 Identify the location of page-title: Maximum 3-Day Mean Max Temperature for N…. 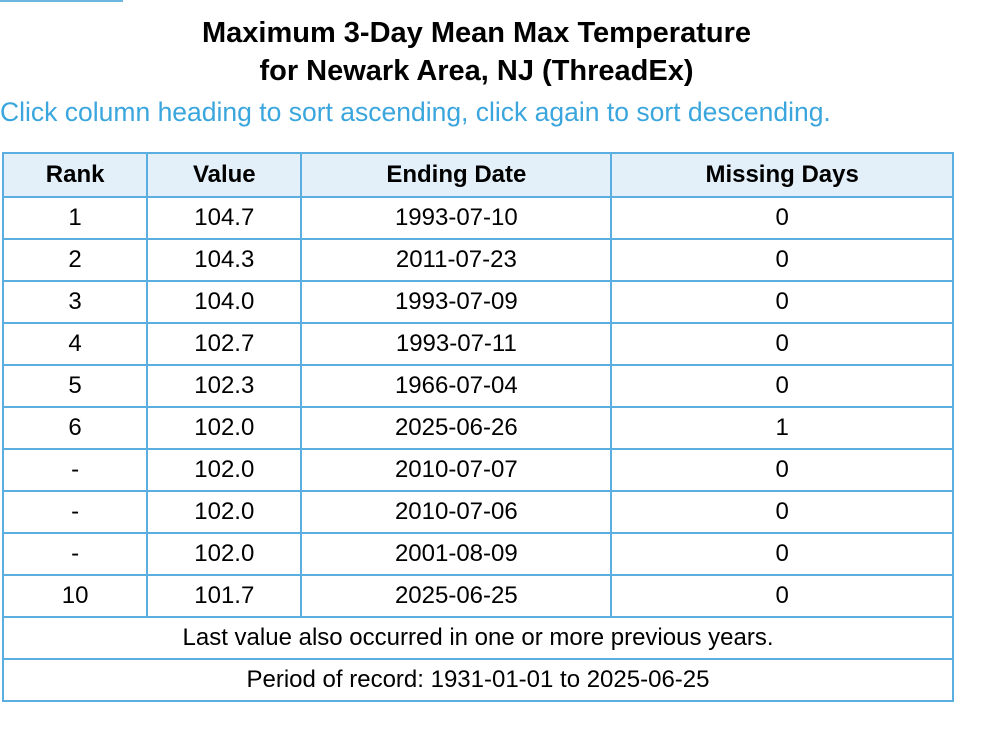
(476, 52).